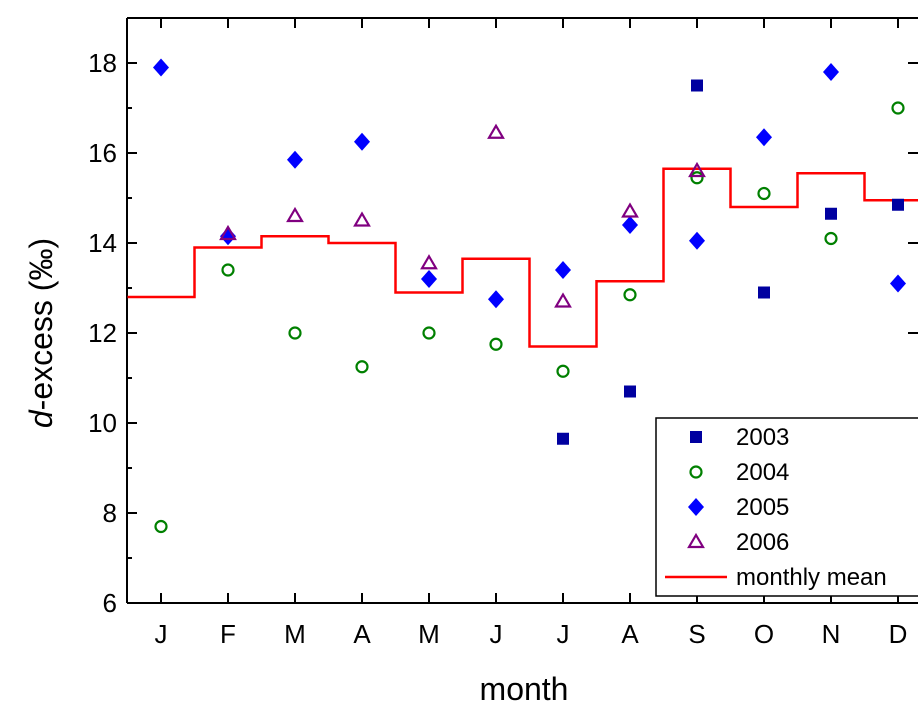  Describe the element at coordinates (762, 542) in the screenshot. I see `legend-label: 2006` at that location.